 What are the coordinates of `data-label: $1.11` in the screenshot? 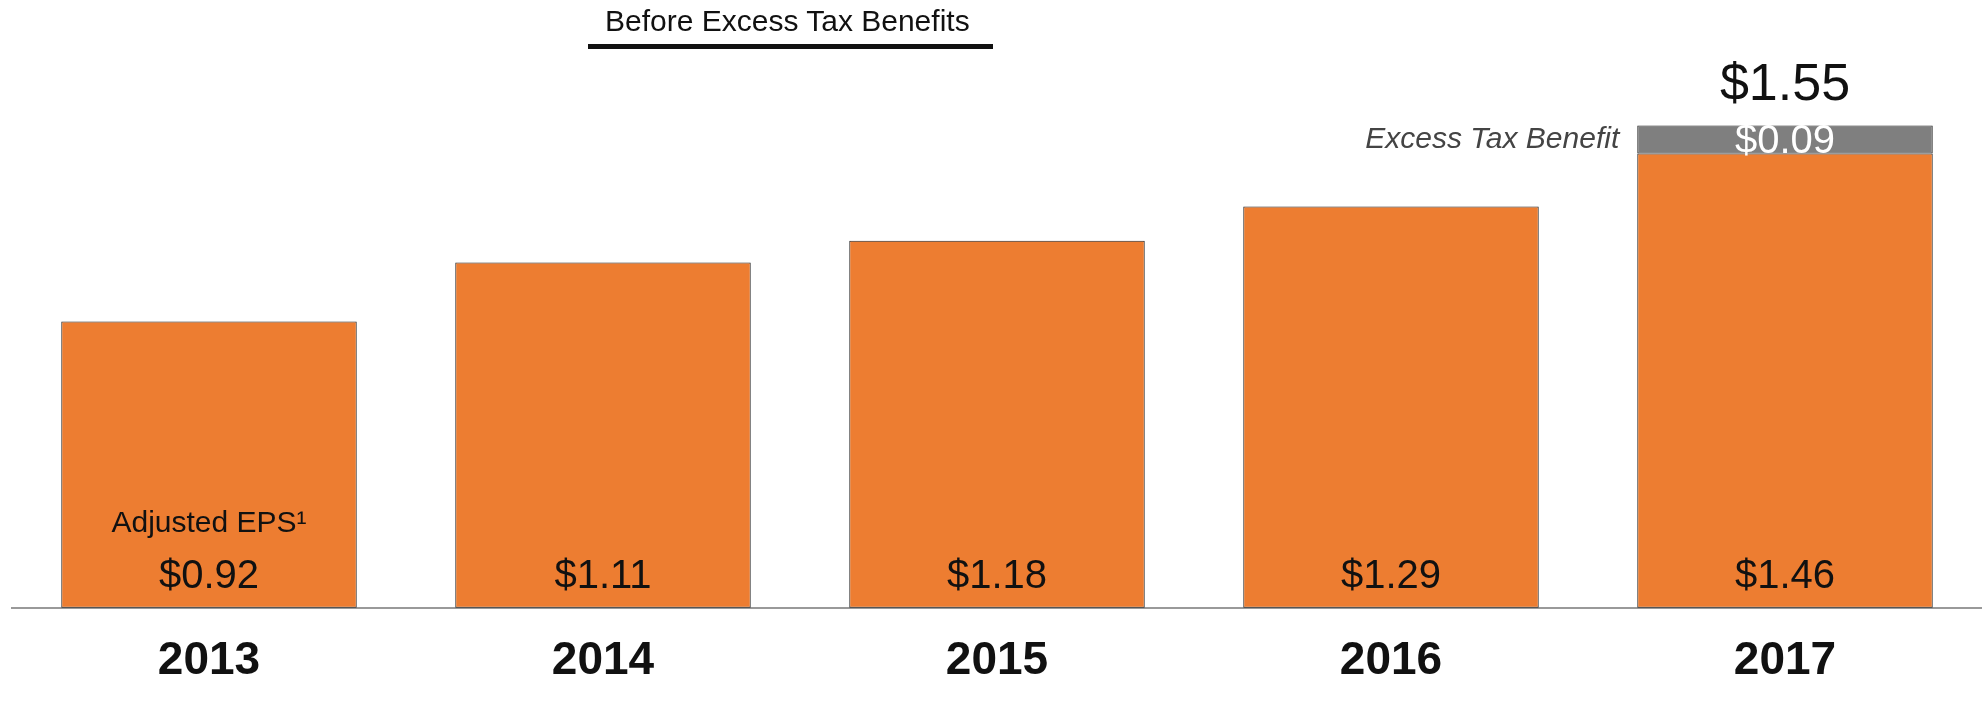 It's located at (603, 573).